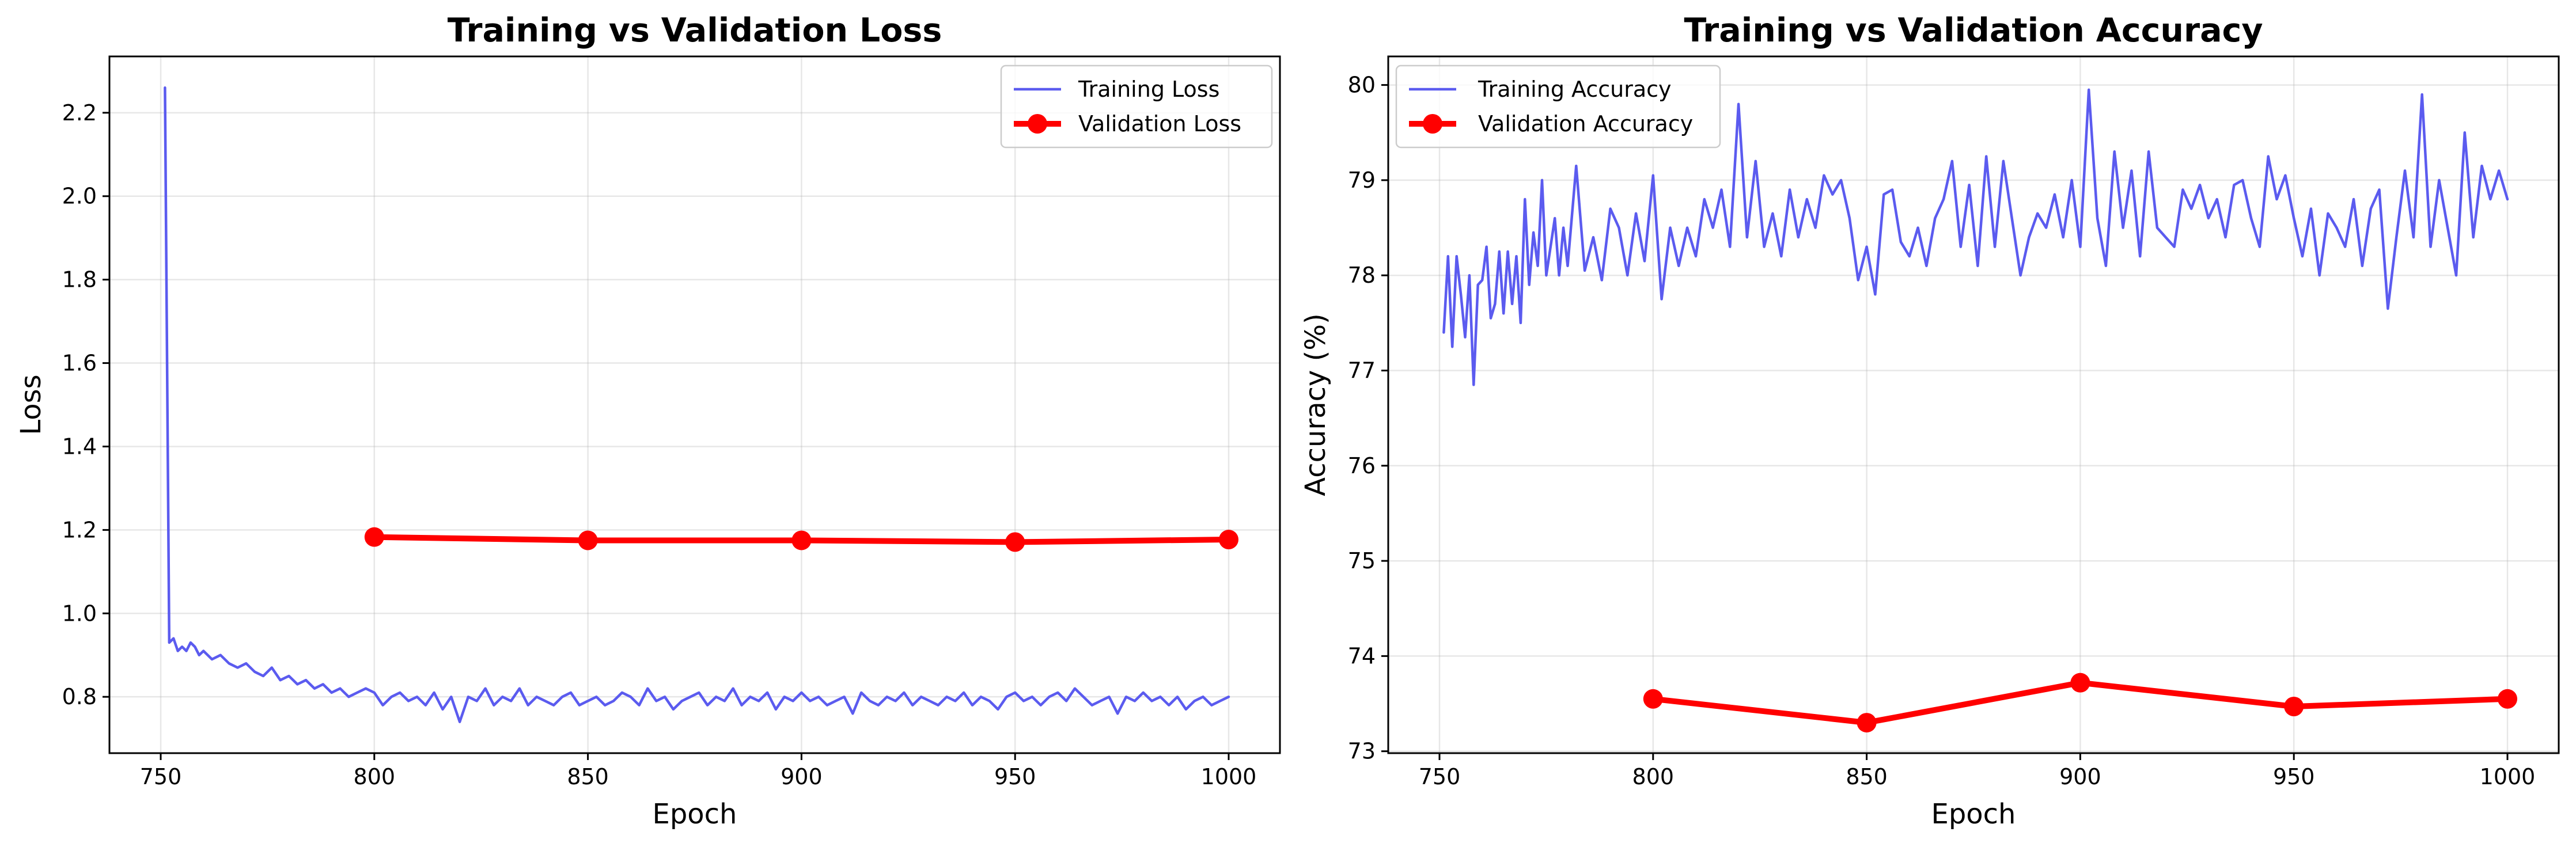 The height and width of the screenshot is (847, 2576). I want to click on loss-y-tick-label: 1.0, so click(79, 614).